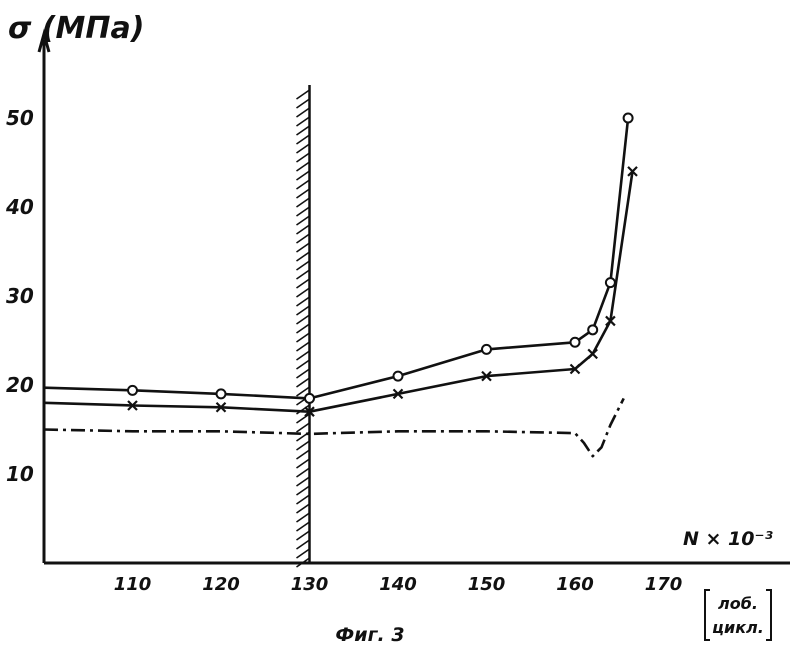 The height and width of the screenshot is (651, 800). I want to click on figure-caption: Фиг. 3, so click(369, 635).